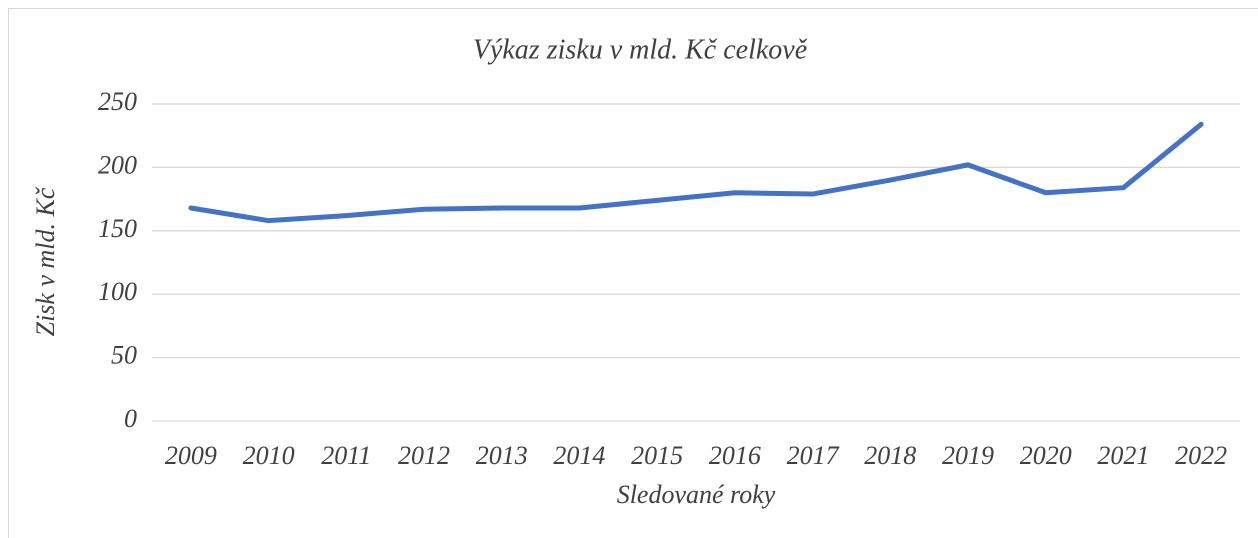 This screenshot has width=1258, height=538. Describe the element at coordinates (579, 455) in the screenshot. I see `x-tick-label: 2014` at that location.